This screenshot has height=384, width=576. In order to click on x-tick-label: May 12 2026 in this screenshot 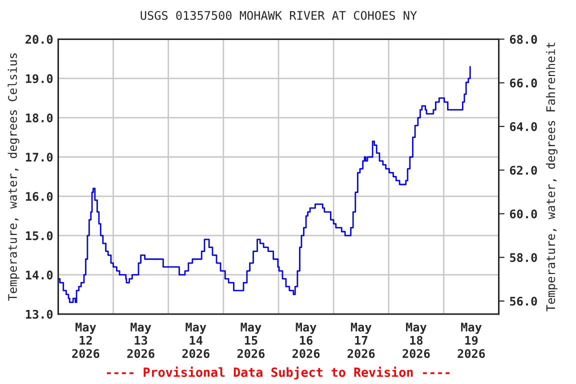, I will do `click(86, 340)`.